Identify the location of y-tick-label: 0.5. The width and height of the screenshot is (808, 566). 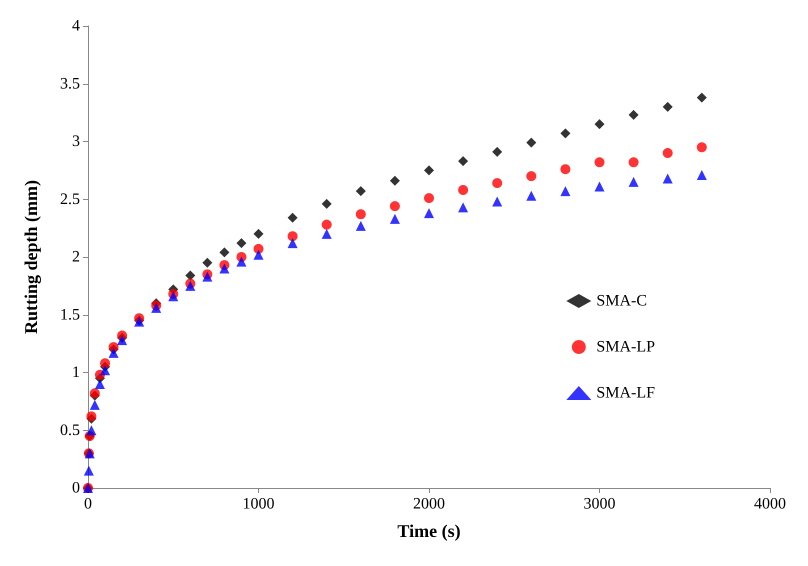
(70, 430).